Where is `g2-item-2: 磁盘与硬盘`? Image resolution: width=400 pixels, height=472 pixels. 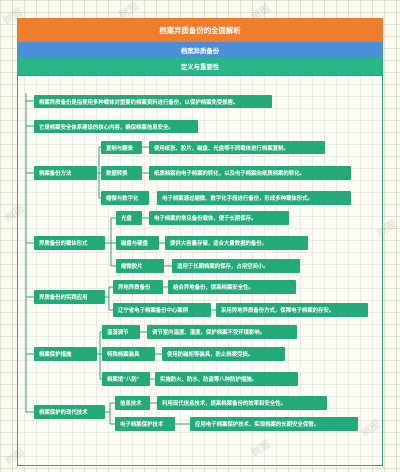
g2-item-2: 磁盘与硬盘 is located at coordinates (137, 243).